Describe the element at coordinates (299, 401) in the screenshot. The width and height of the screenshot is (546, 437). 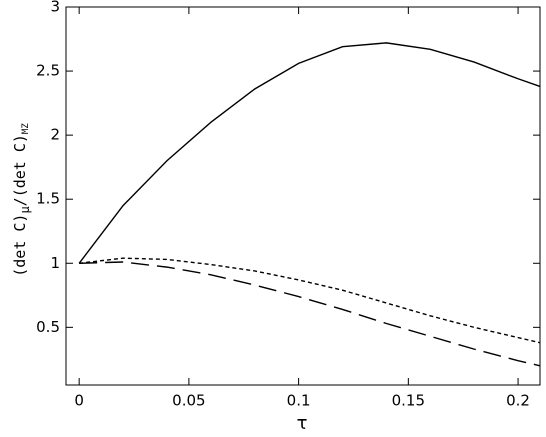
I see `x-tick-label: 0.1` at that location.